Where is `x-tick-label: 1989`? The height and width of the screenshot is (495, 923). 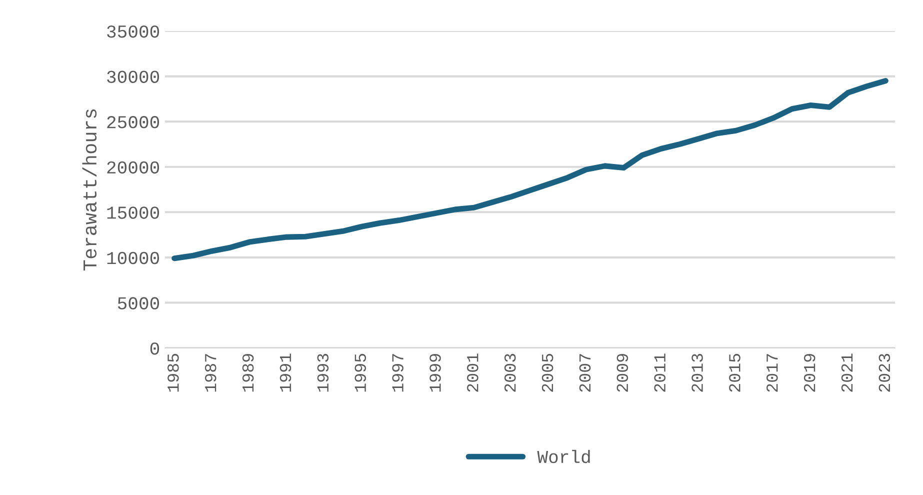 x-tick-label: 1989 is located at coordinates (248, 373).